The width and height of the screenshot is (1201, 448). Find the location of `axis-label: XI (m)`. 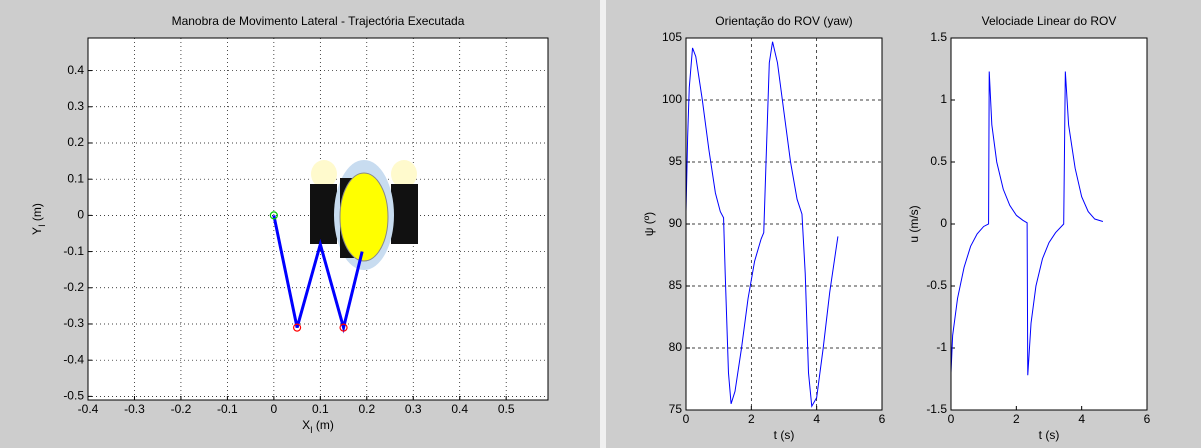

axis-label: XI (m) is located at coordinates (318, 426).